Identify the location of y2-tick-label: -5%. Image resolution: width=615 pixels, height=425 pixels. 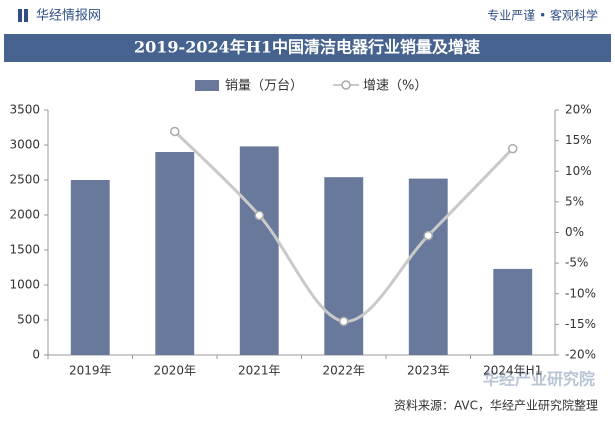
(576, 263).